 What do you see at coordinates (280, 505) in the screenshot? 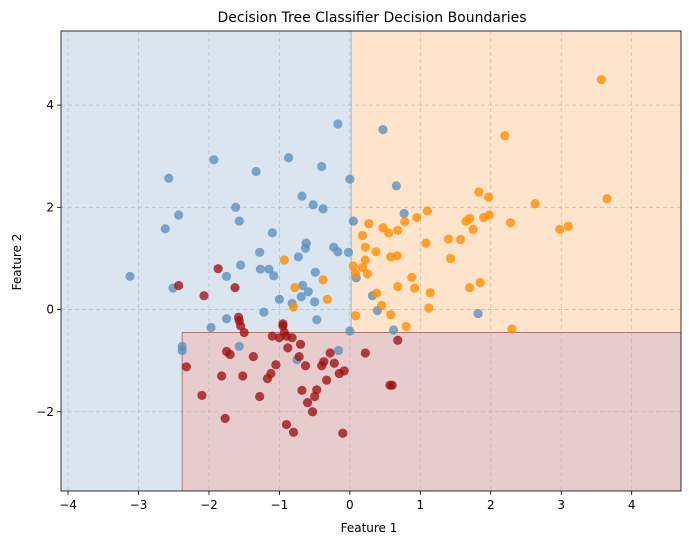
I see `x-tick-label: −1` at bounding box center [280, 505].